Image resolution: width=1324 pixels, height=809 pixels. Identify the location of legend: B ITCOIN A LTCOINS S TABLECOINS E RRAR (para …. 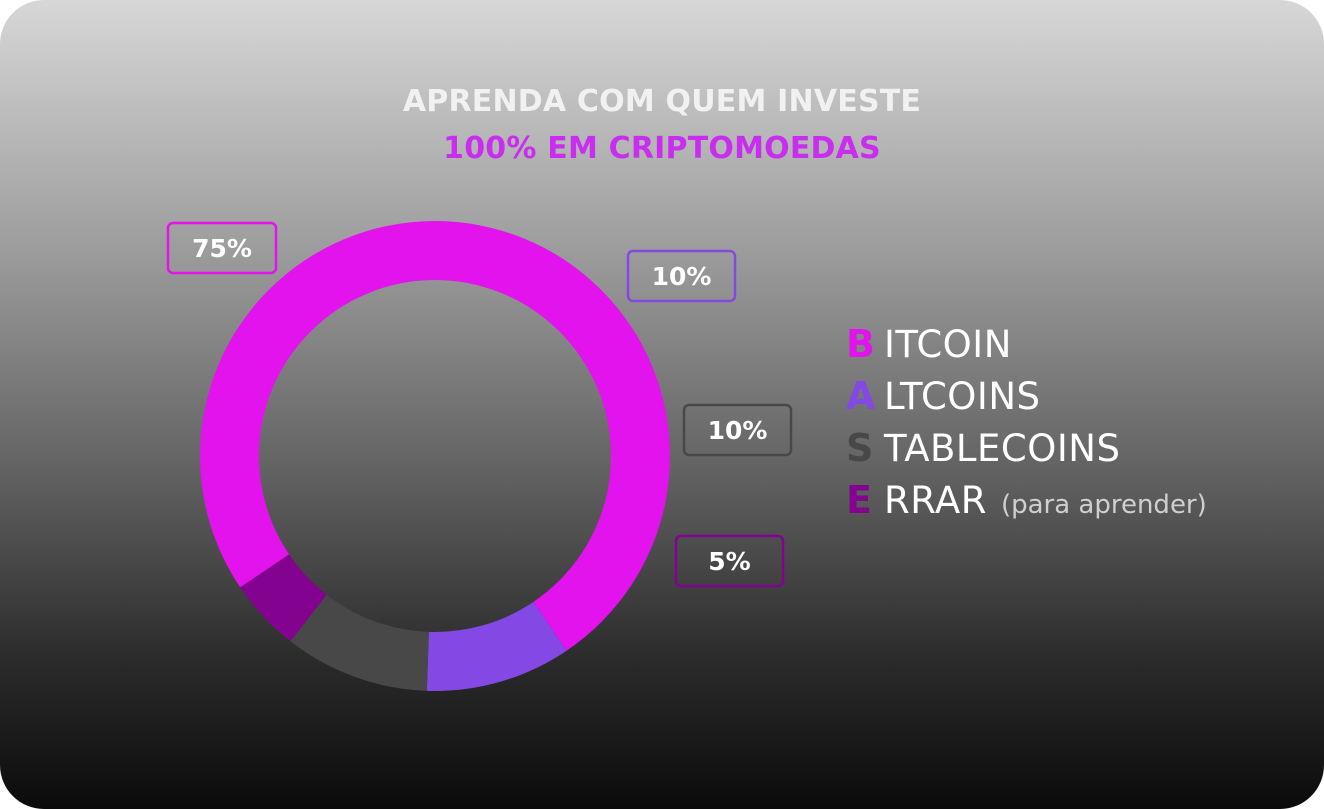
(1026, 422).